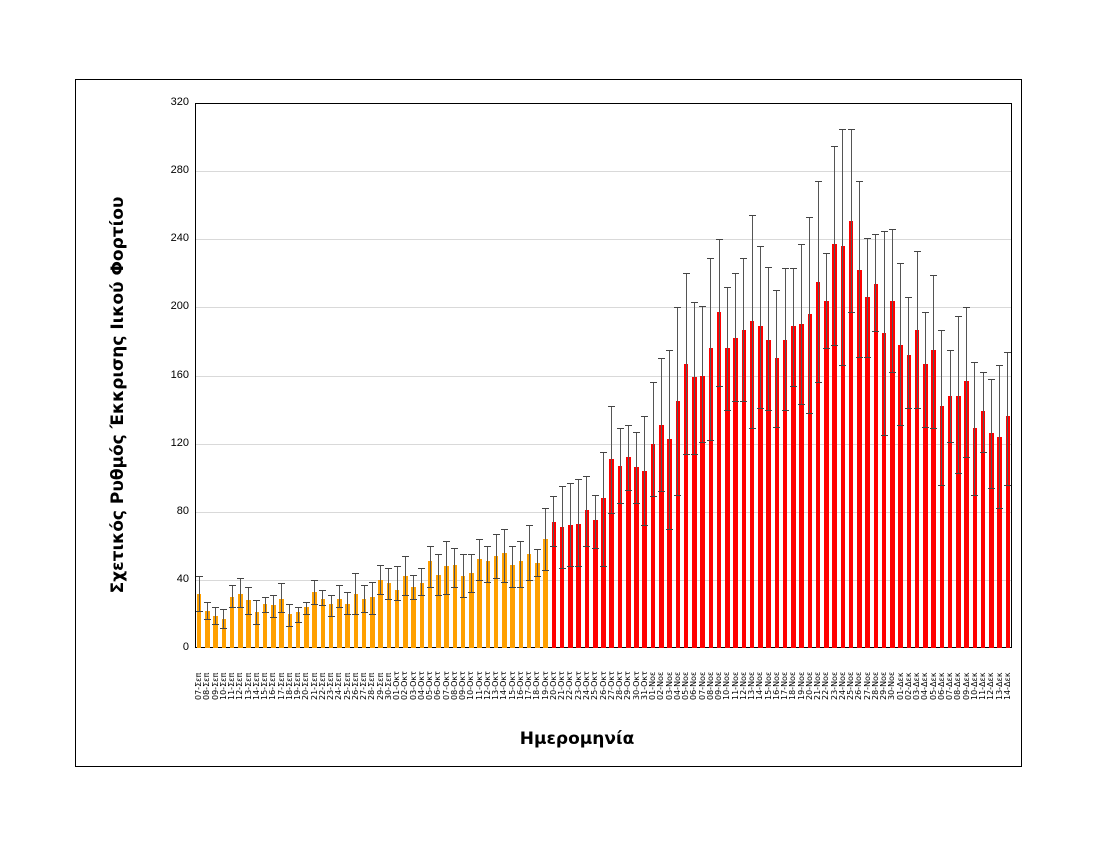 Image resolution: width=1100 pixels, height=850 pixels. Describe the element at coordinates (661, 685) in the screenshot. I see `x-tick-label: 02-Νοε` at that location.